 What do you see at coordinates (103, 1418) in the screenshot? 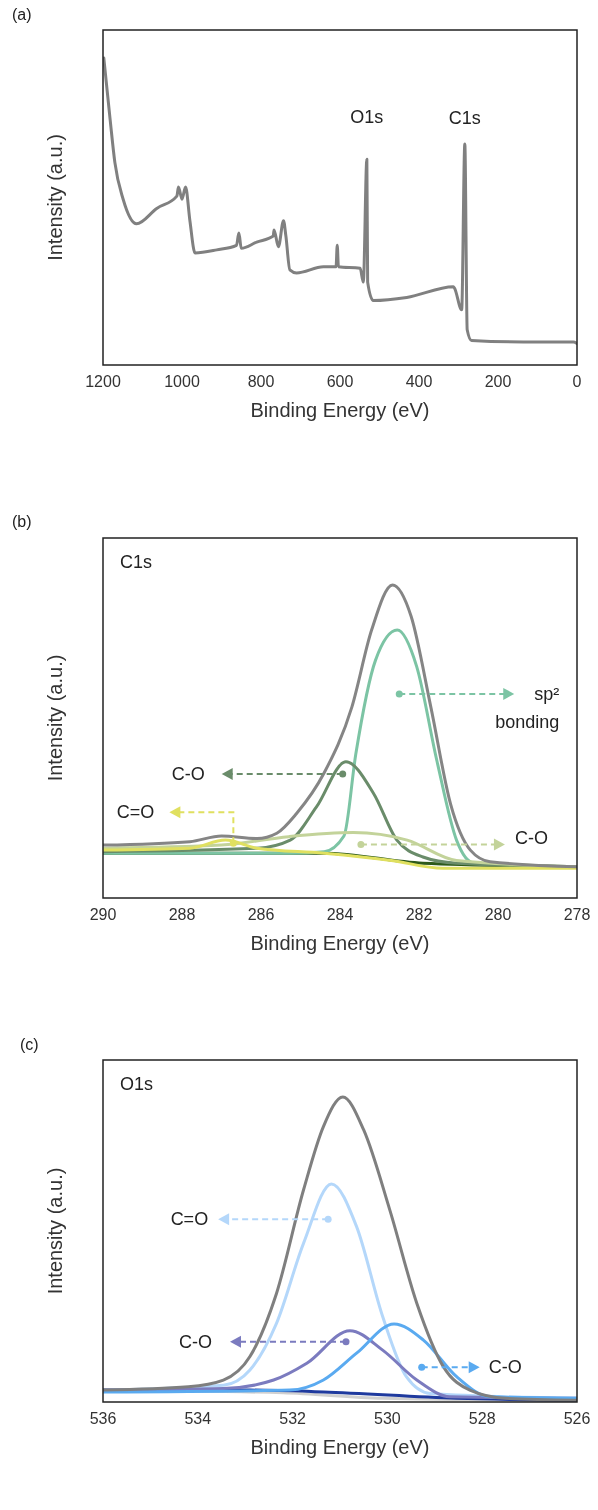
I see `x-tick-label: 536` at bounding box center [103, 1418].